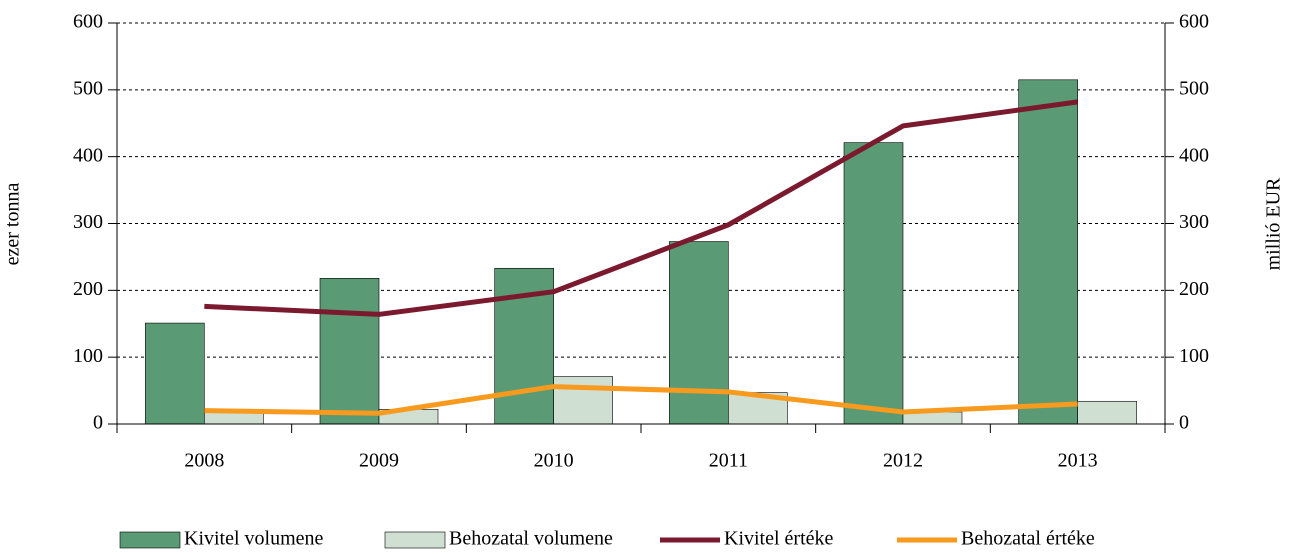  I want to click on y-tick-label: 500, so click(88, 88).